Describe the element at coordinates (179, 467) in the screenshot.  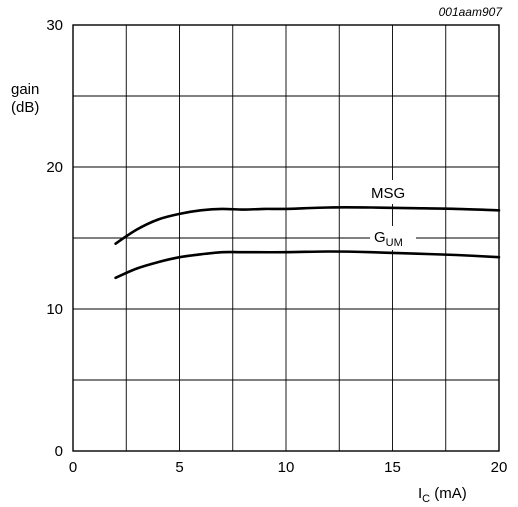
I see `x-tick-label: 5` at that location.